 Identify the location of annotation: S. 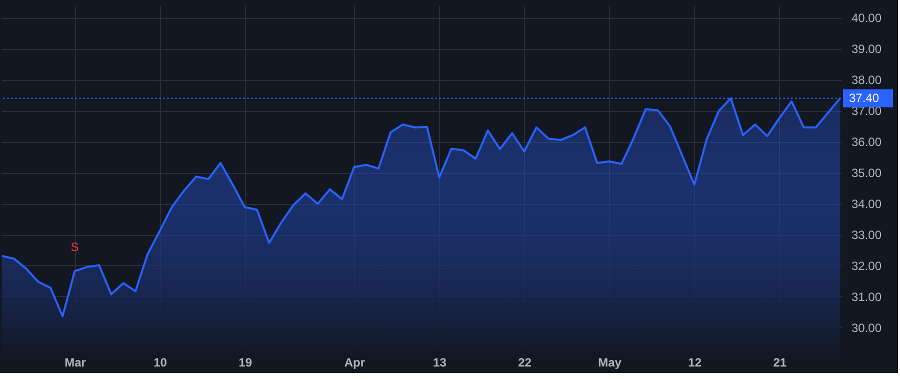
(74, 247).